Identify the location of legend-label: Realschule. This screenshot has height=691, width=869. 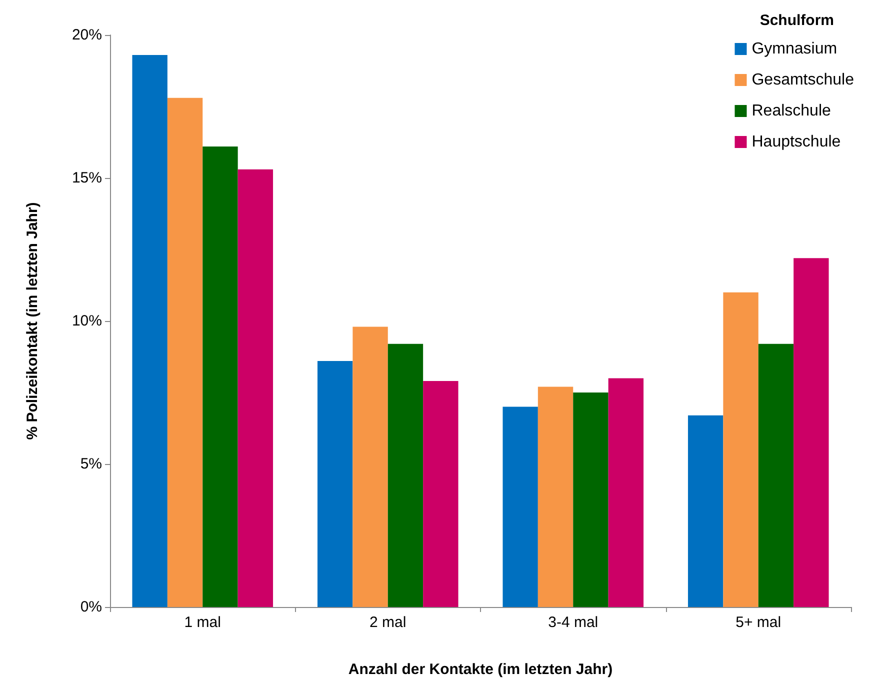
(791, 111).